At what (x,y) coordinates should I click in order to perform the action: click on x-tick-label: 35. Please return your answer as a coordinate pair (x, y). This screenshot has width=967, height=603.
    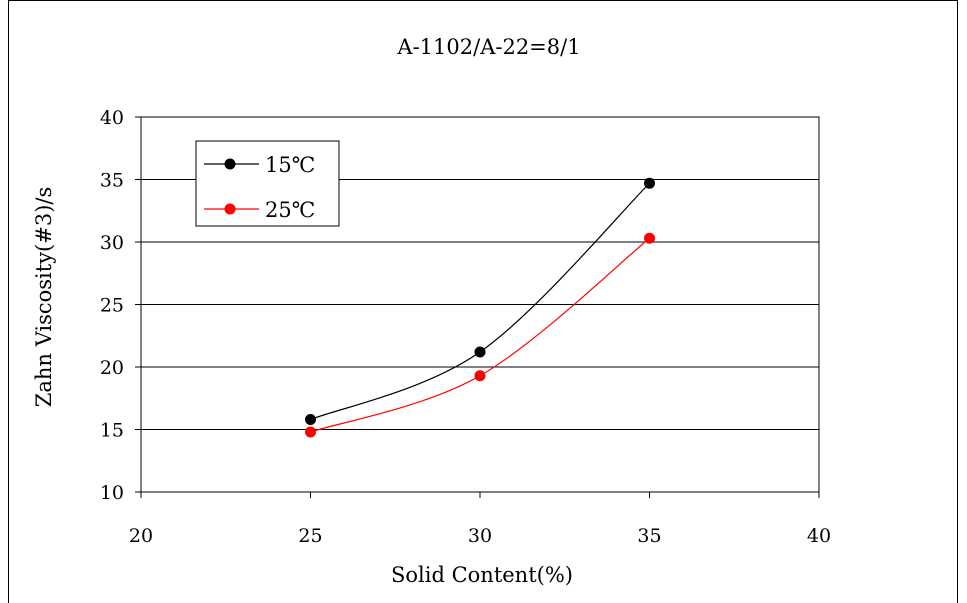
    Looking at the image, I should click on (649, 536).